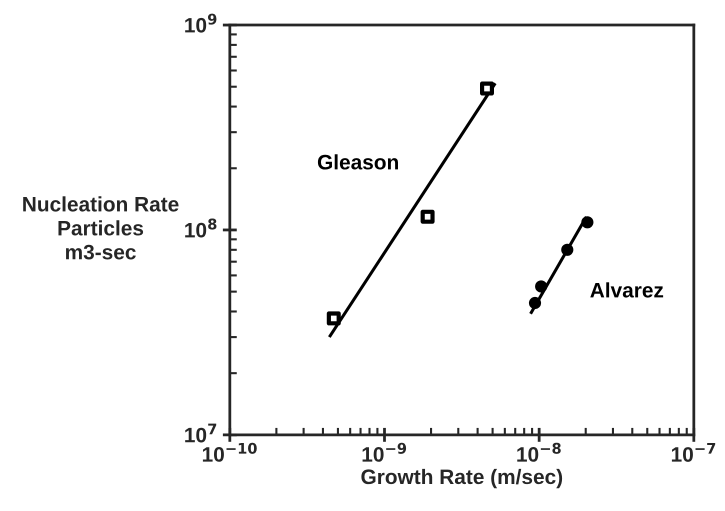  I want to click on x-tick-label: 10$^{−8}$, so click(539, 452).